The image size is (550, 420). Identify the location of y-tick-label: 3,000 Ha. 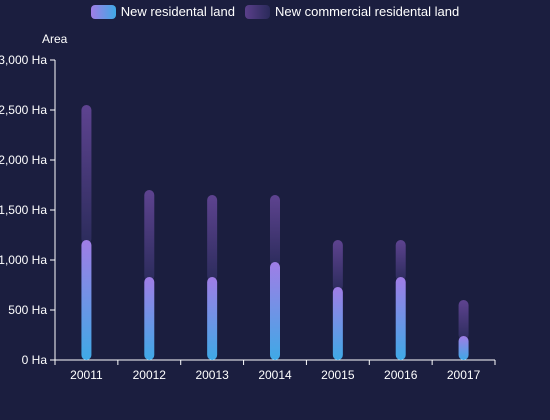
(23, 60).